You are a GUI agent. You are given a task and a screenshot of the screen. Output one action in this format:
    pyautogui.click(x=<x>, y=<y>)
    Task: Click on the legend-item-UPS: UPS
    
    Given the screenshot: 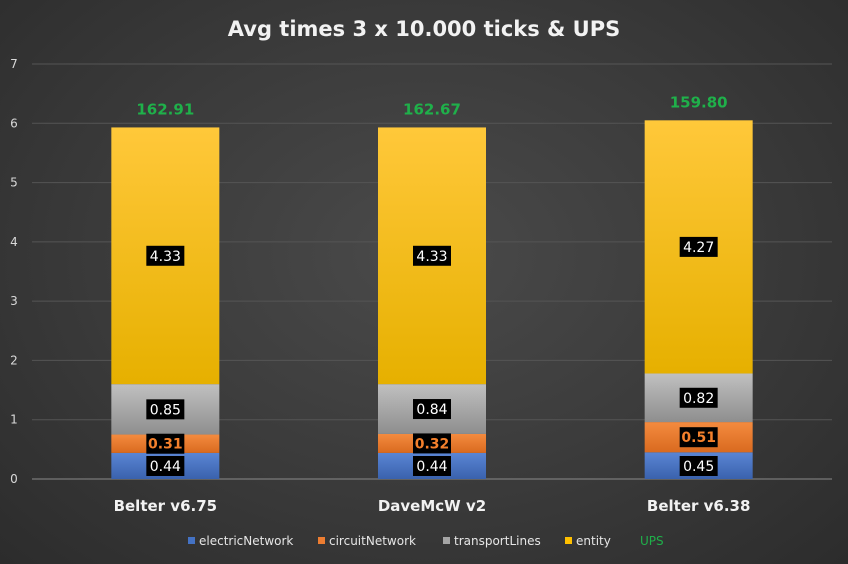 What is the action you would take?
    pyautogui.click(x=652, y=541)
    